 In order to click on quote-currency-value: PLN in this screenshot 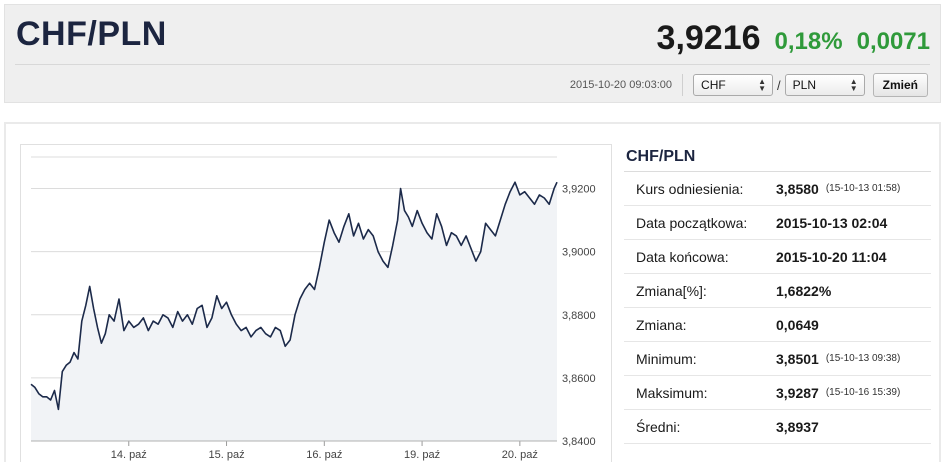, I will do `click(804, 85)`.